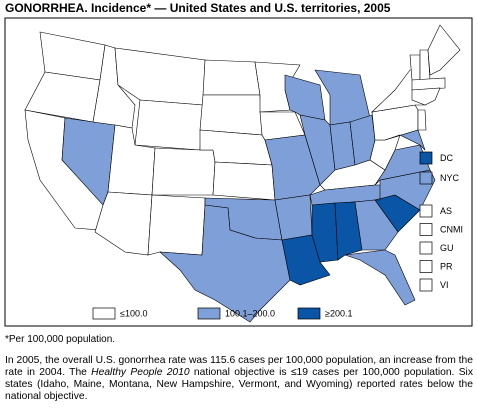  Describe the element at coordinates (446, 158) in the screenshot. I see `territory-label: DC` at that location.